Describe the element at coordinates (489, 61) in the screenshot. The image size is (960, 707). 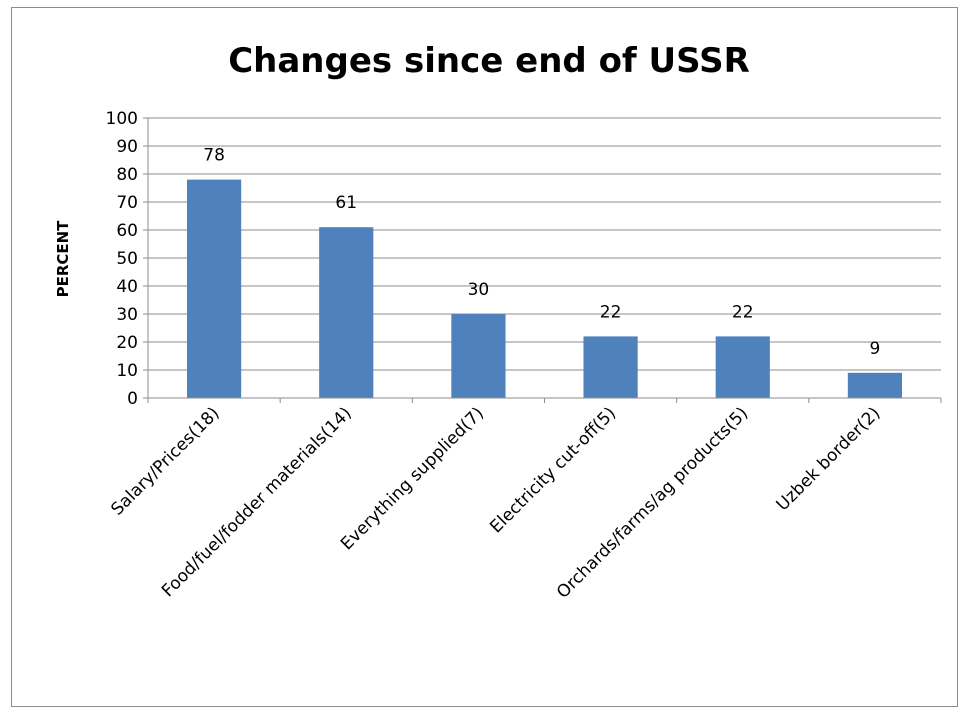
I see `chart-title: Changes since end of USSR` at that location.